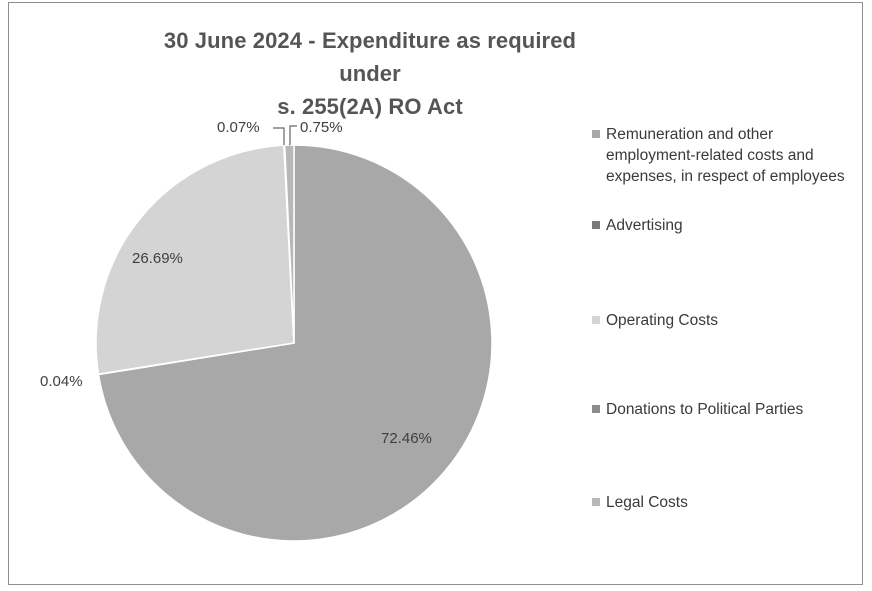  I want to click on legend-label: Advertising, so click(644, 225).